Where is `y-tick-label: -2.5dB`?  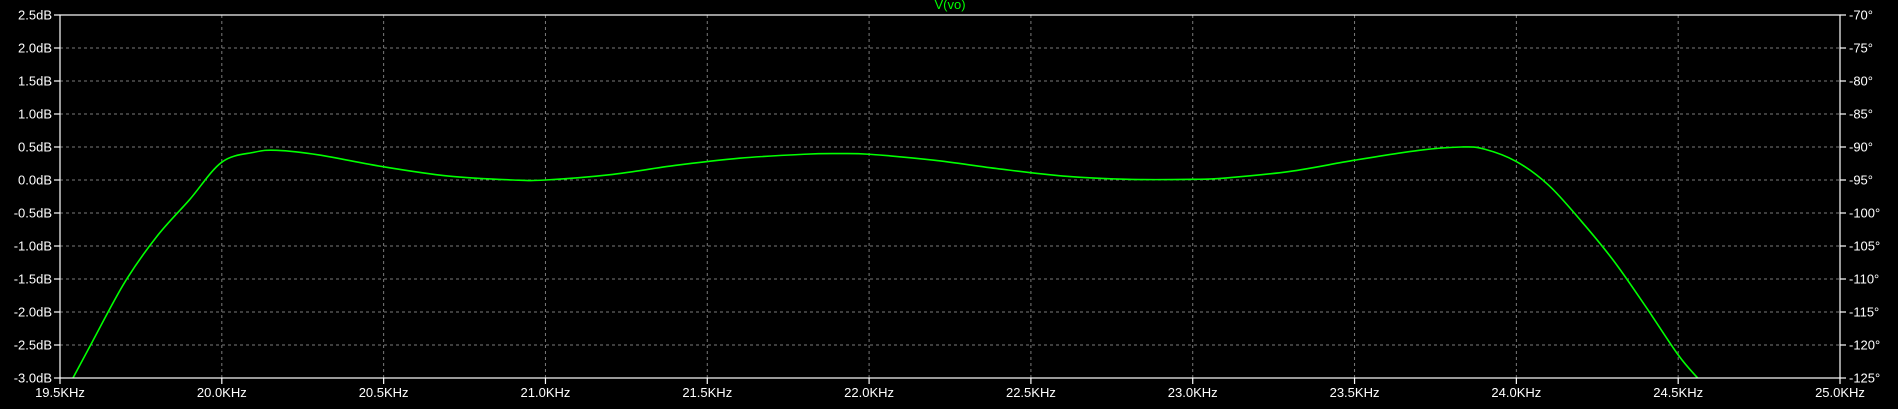 y-tick-label: -2.5dB is located at coordinates (33, 345).